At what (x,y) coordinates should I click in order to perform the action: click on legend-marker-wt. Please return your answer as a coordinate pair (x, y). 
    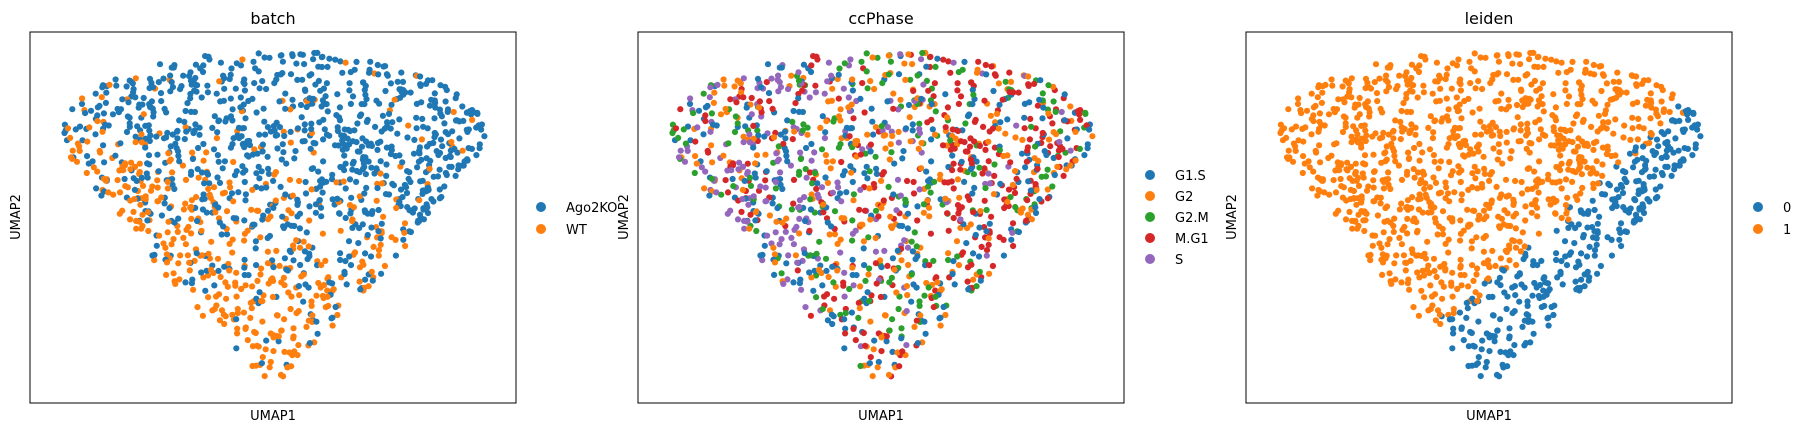
    Looking at the image, I should click on (541, 229).